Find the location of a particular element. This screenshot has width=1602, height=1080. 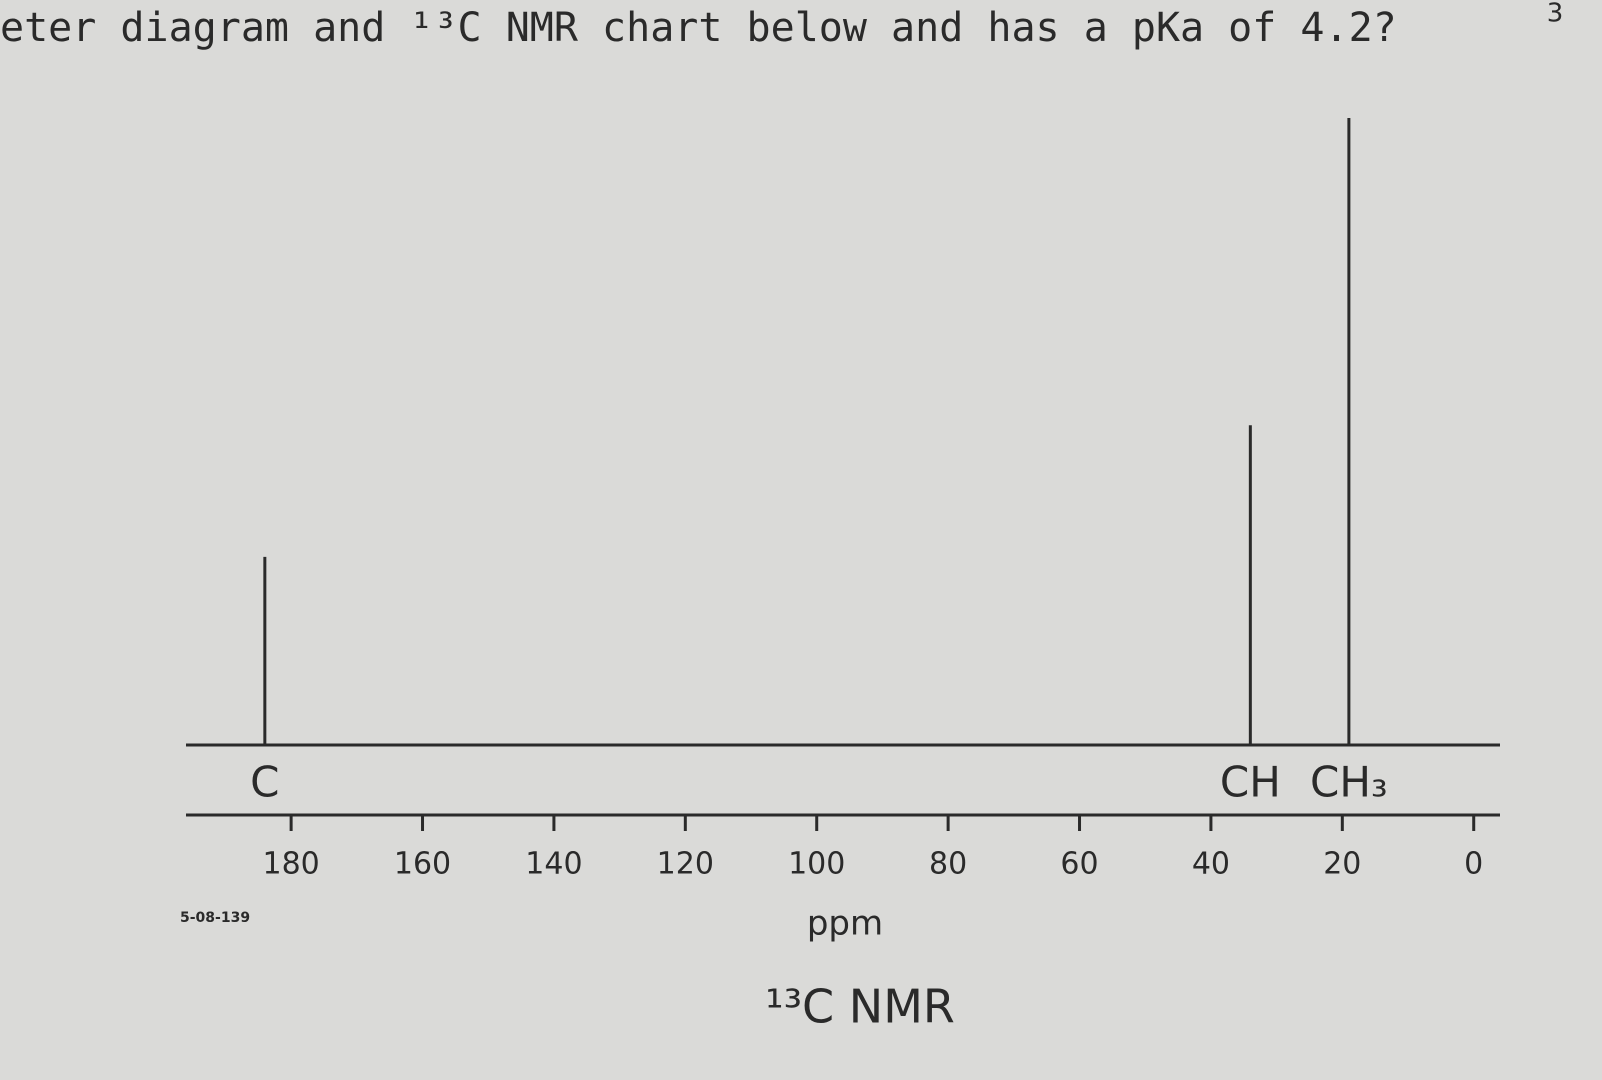

page-number: 3 is located at coordinates (1555, 14).